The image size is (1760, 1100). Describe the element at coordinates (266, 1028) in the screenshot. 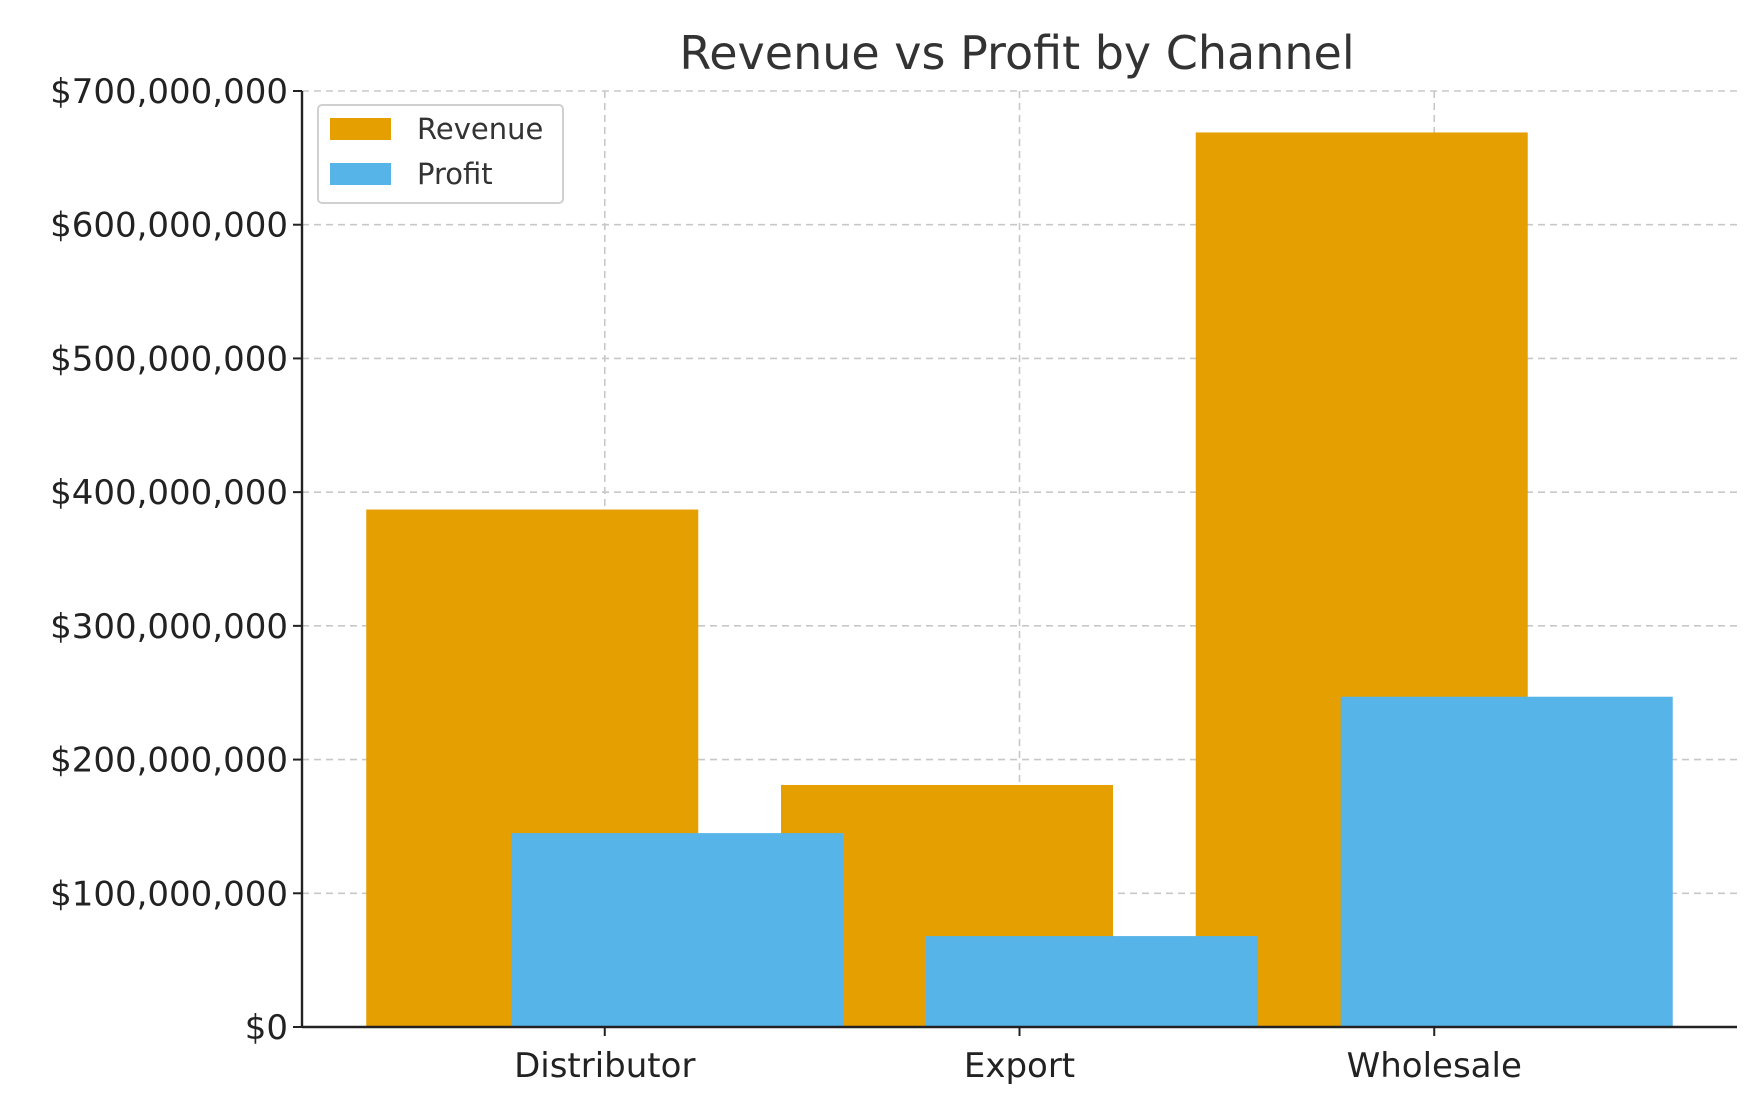

I see `y-tick-label: $0` at that location.